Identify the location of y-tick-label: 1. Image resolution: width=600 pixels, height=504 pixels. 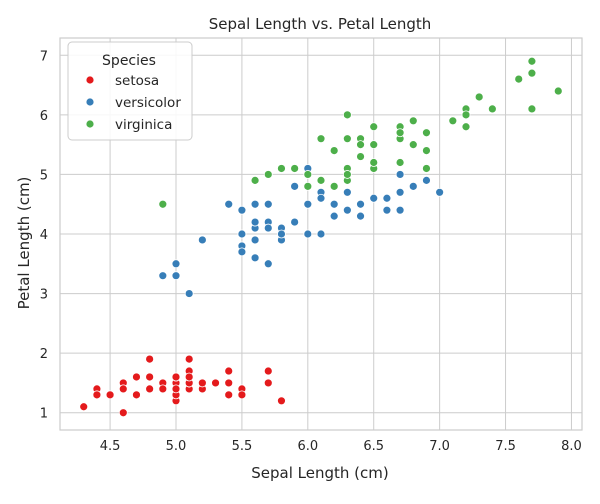
(44, 414).